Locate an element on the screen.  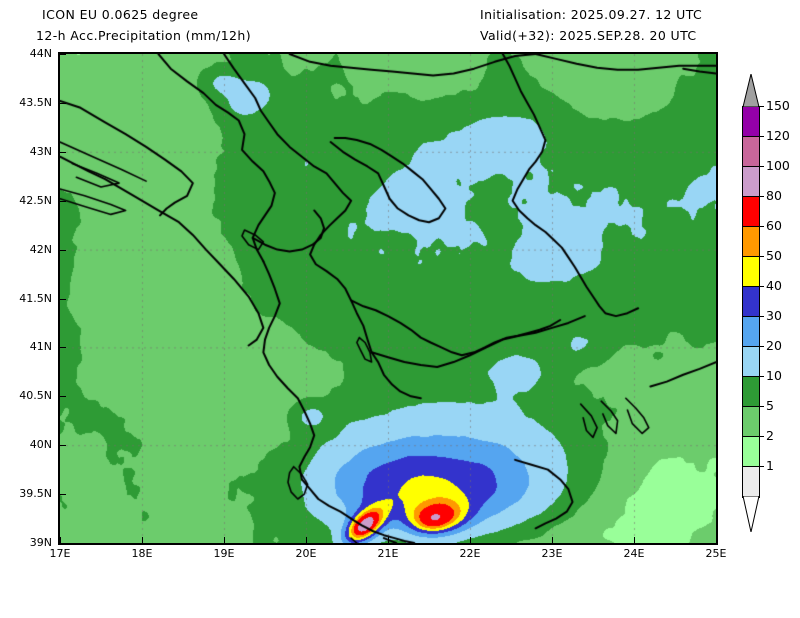
lat-tick-label: 39.5N is located at coordinates (35, 494).